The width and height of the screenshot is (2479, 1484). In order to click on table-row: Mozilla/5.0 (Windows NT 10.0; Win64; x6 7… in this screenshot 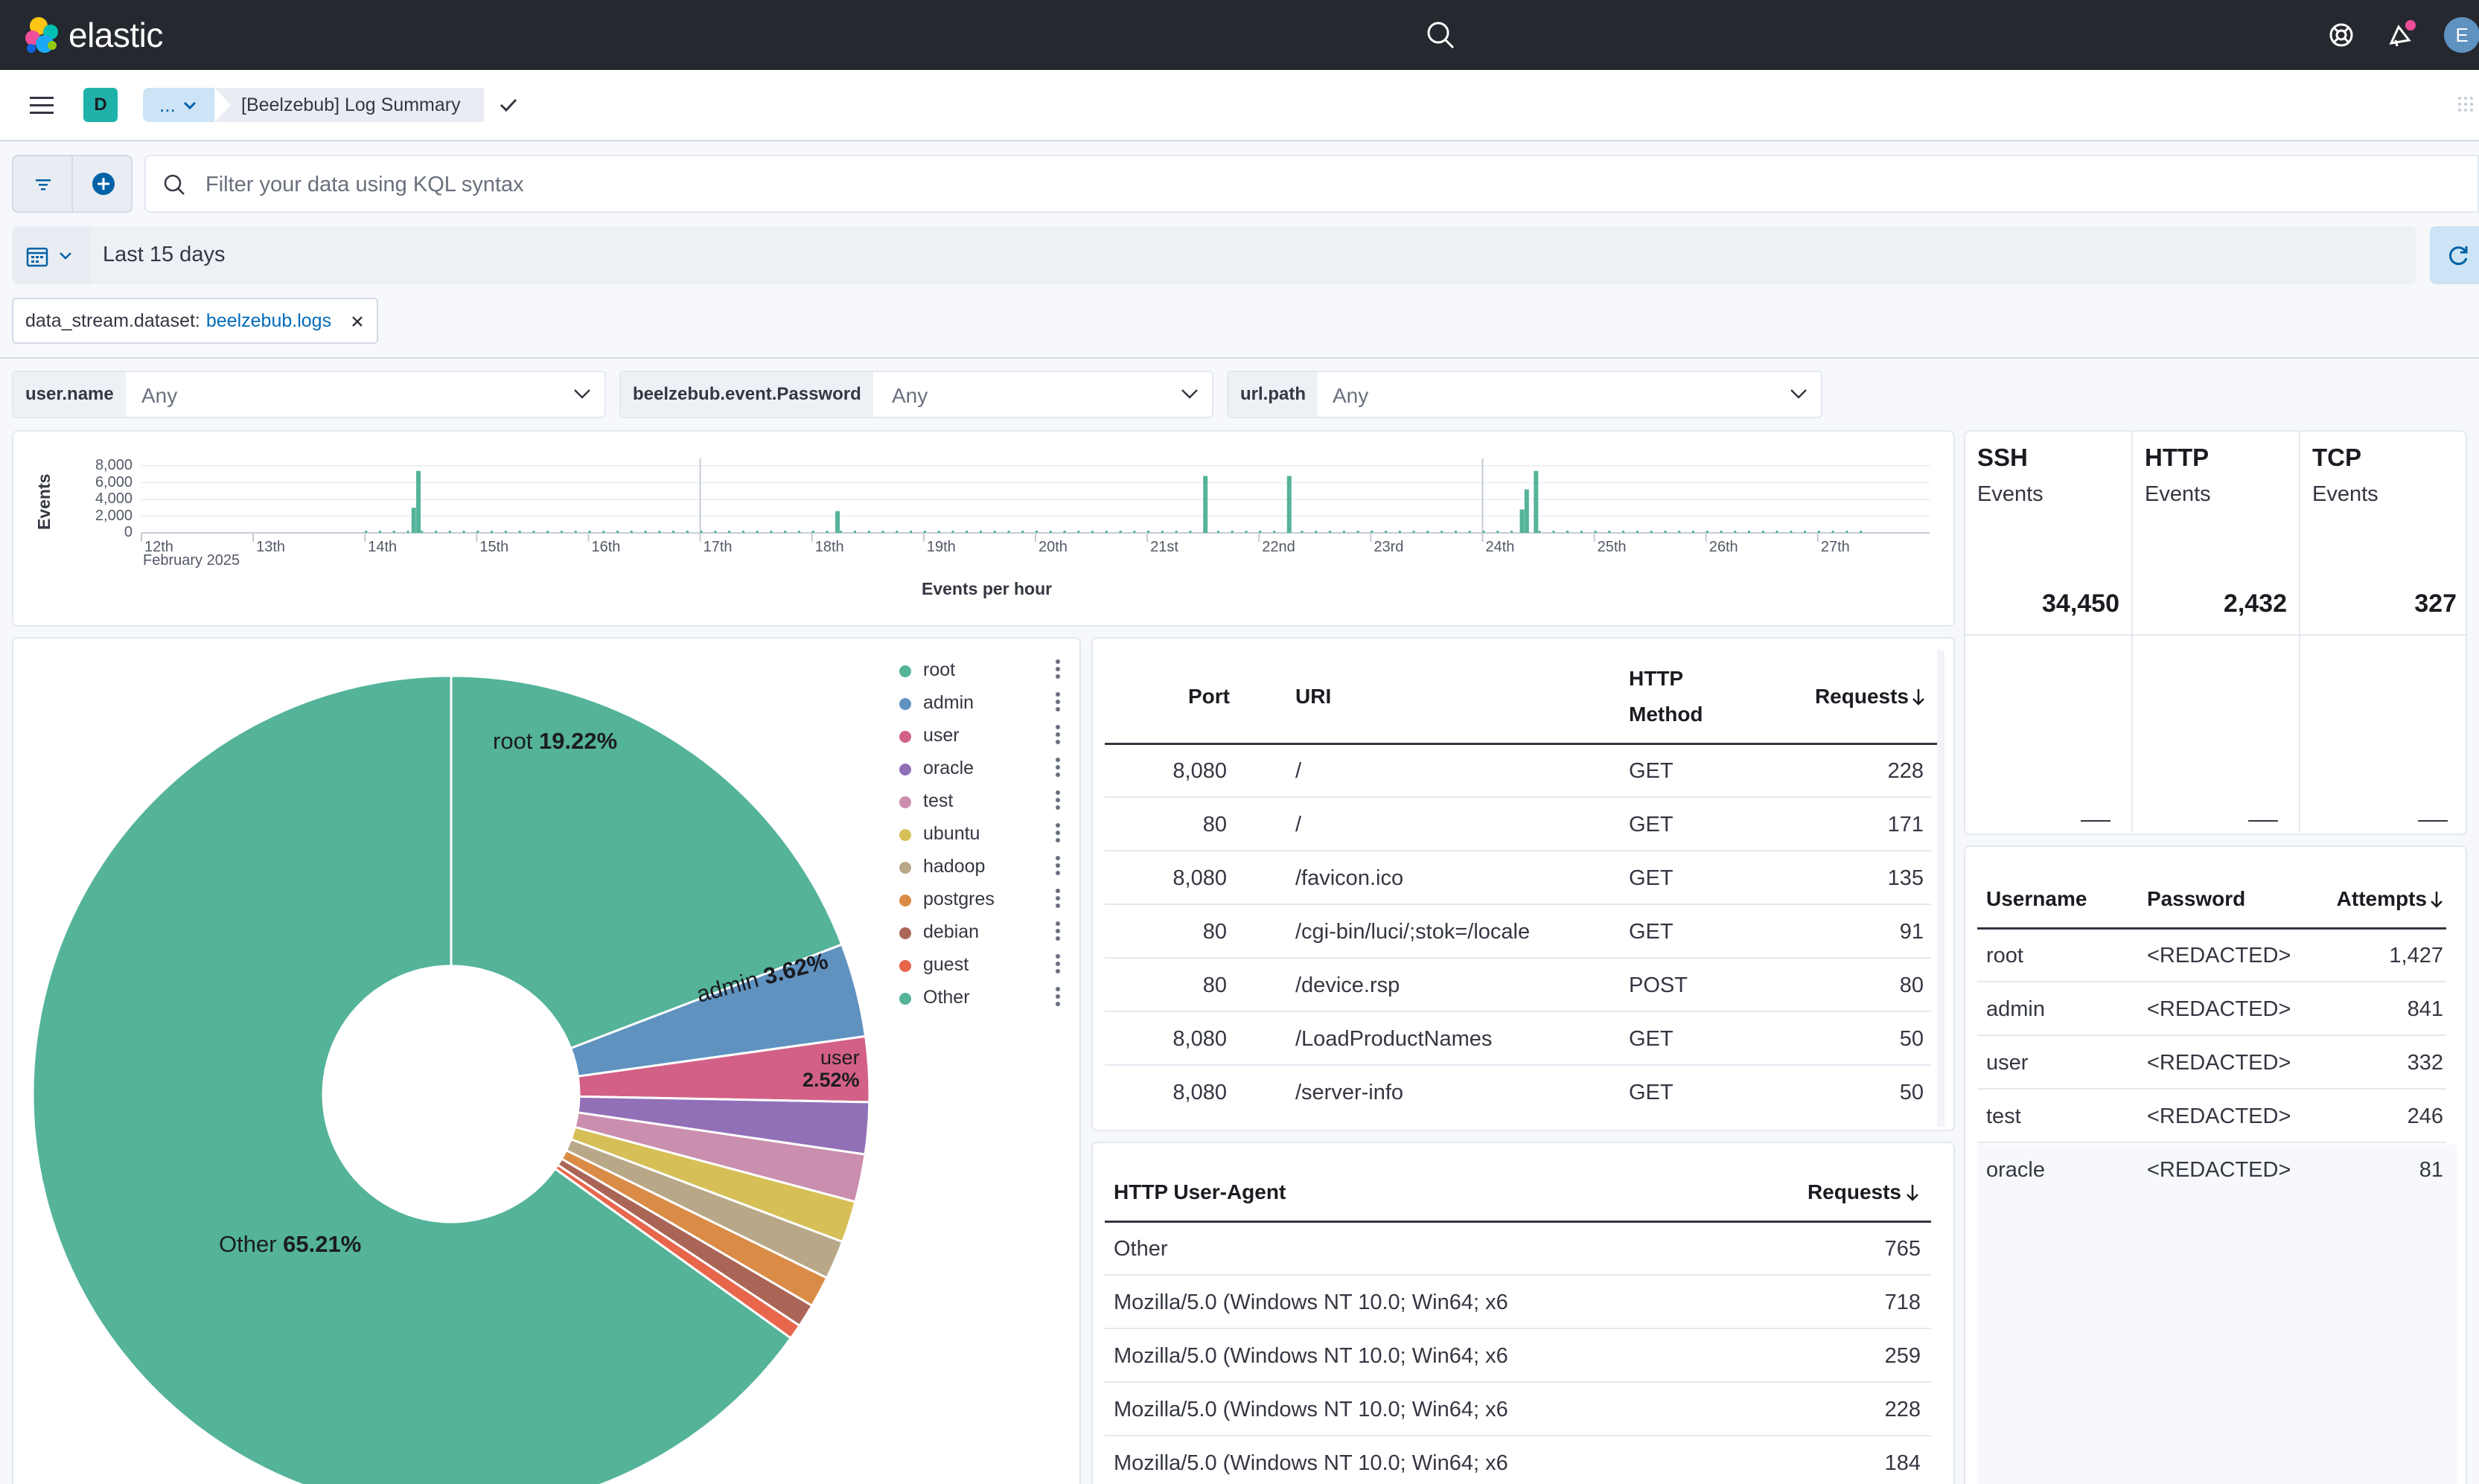, I will do `click(1518, 1302)`.